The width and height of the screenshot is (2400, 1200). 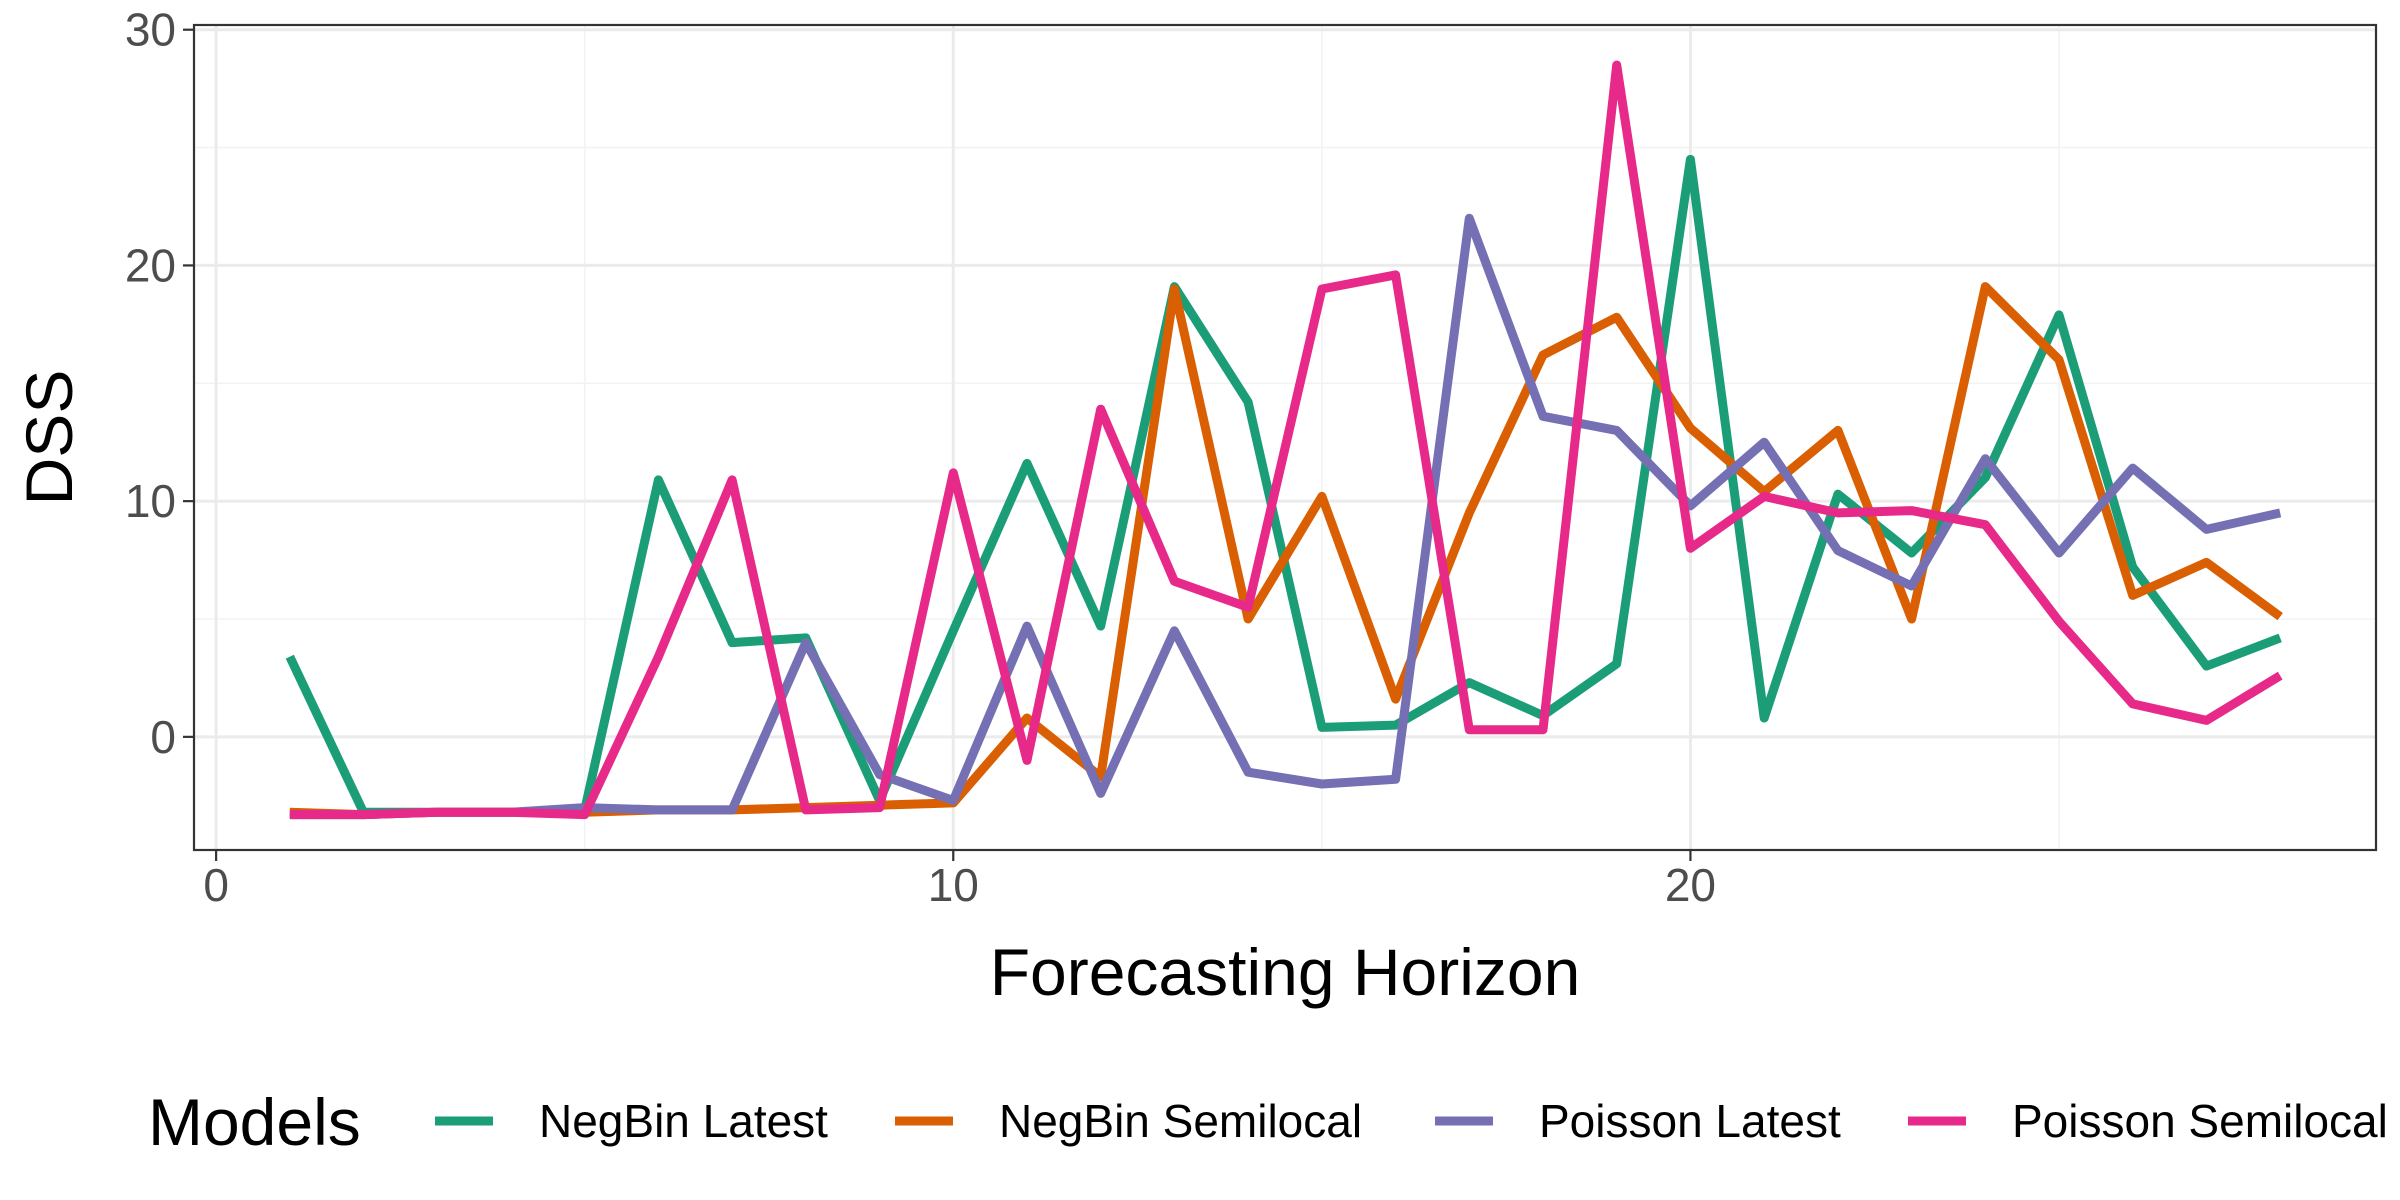 I want to click on legend-label-negbin-latest: NegBin Latest, so click(x=683, y=1121).